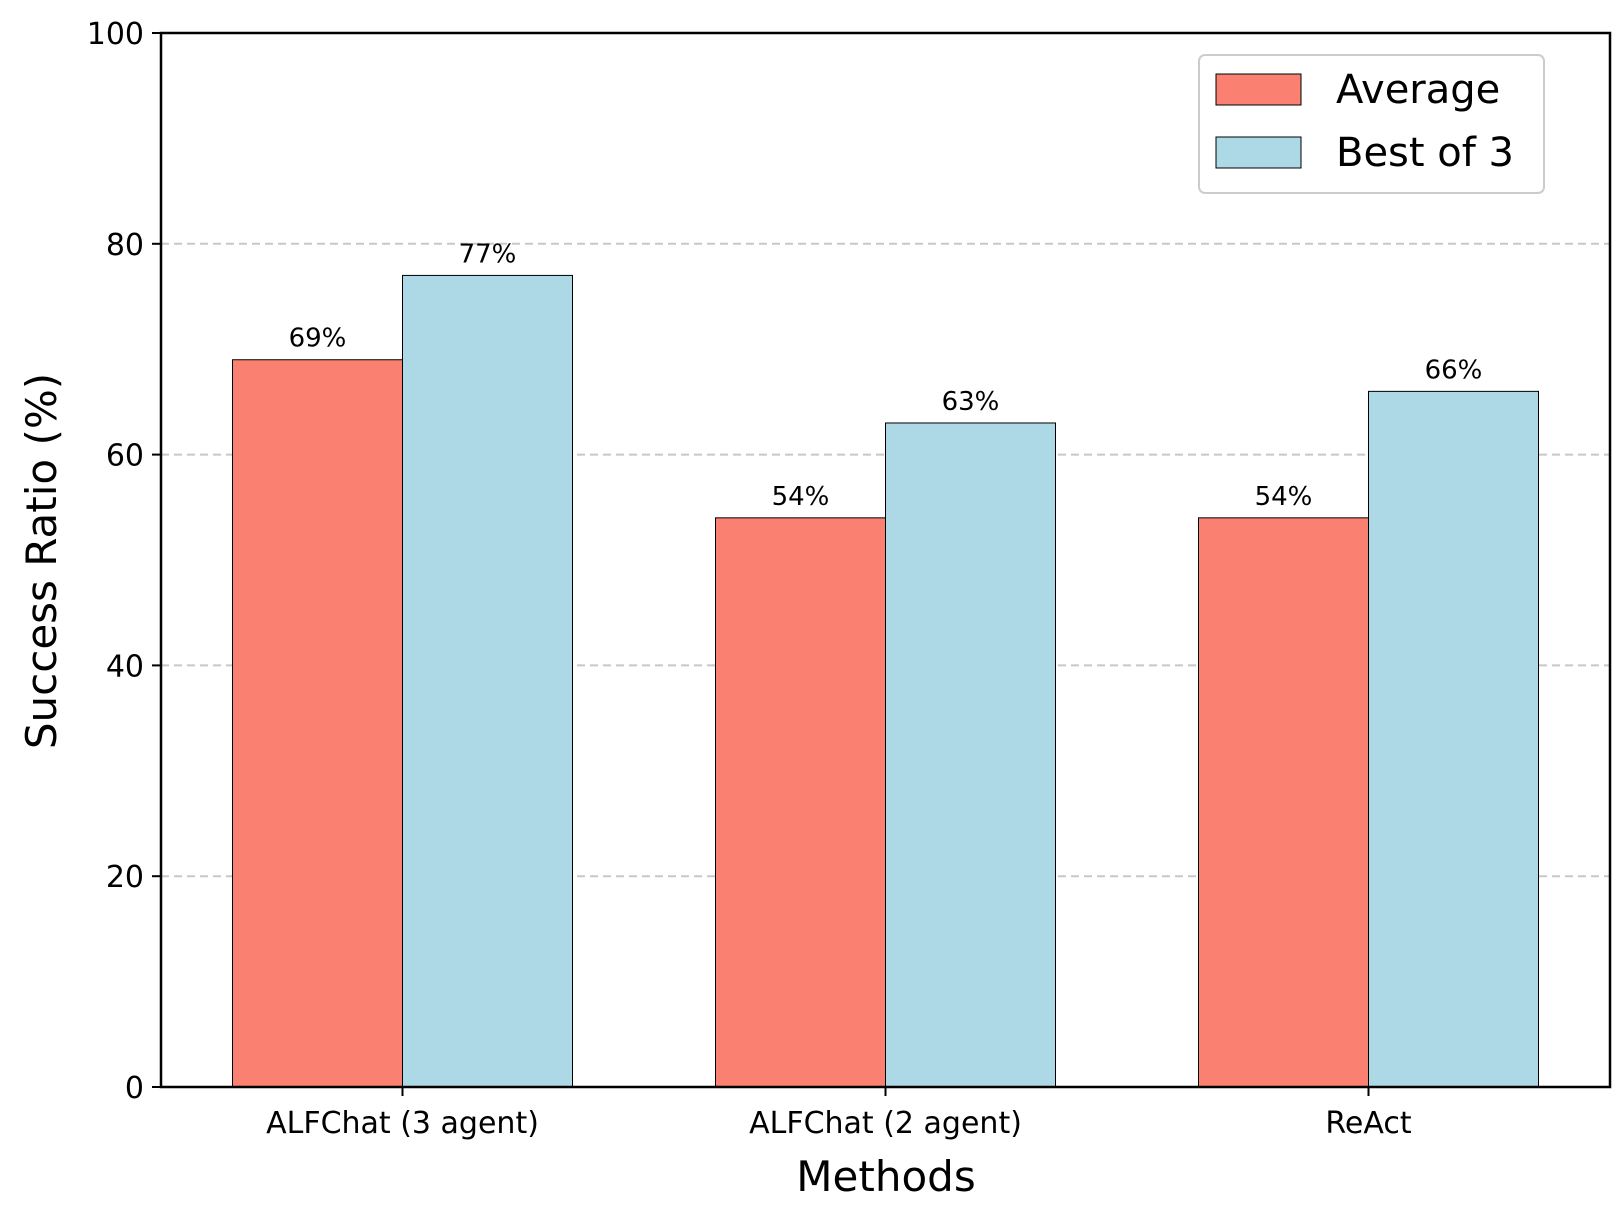 The height and width of the screenshot is (1211, 1617). I want to click on y-tick-label: 60, so click(125, 456).